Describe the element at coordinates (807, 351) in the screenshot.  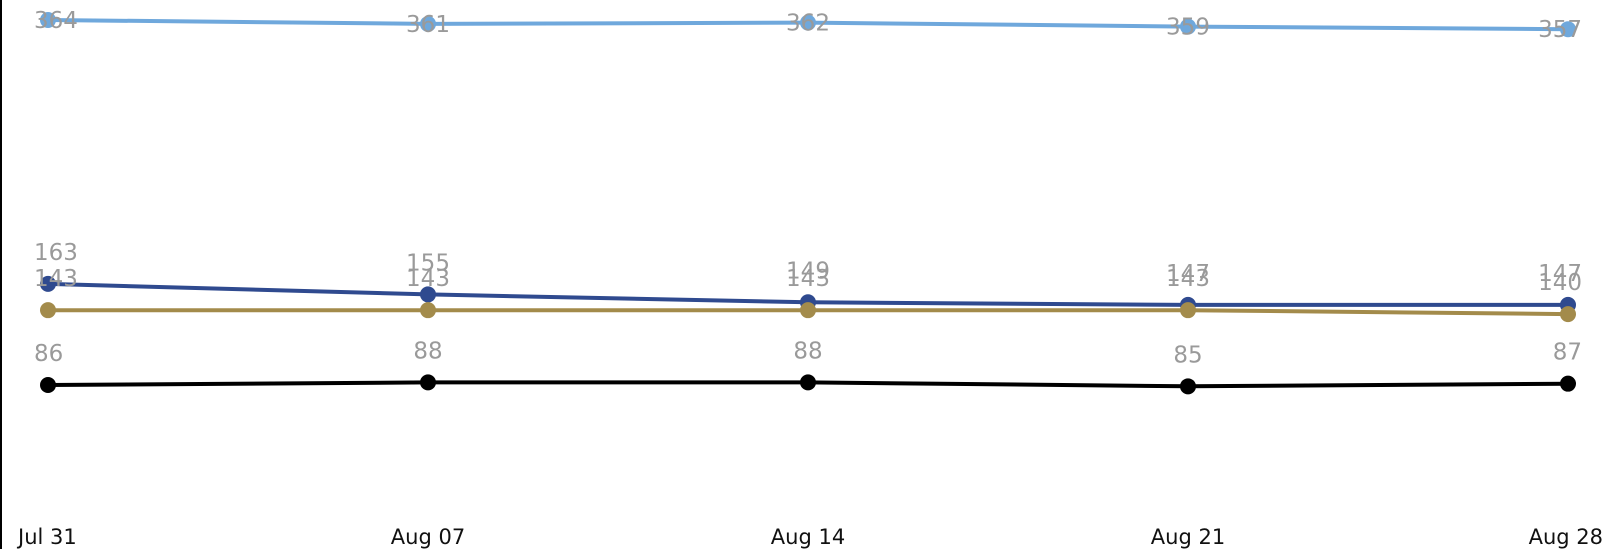
I see `series-3-data-label-2: 88` at that location.